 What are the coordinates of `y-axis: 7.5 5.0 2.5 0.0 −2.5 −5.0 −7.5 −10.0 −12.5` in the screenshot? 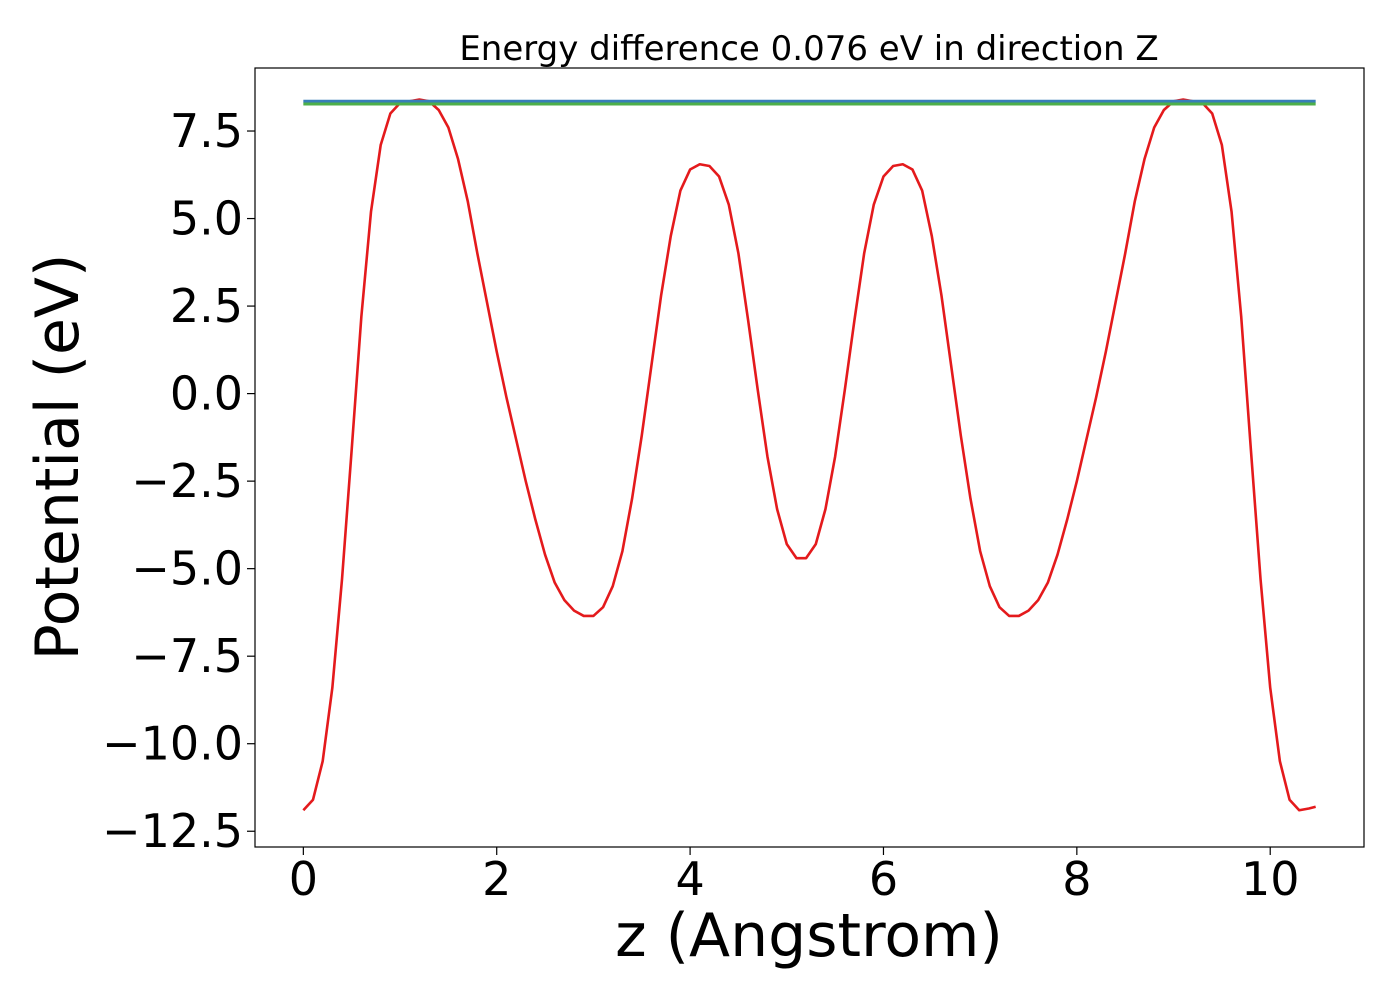 It's located at (178, 481).